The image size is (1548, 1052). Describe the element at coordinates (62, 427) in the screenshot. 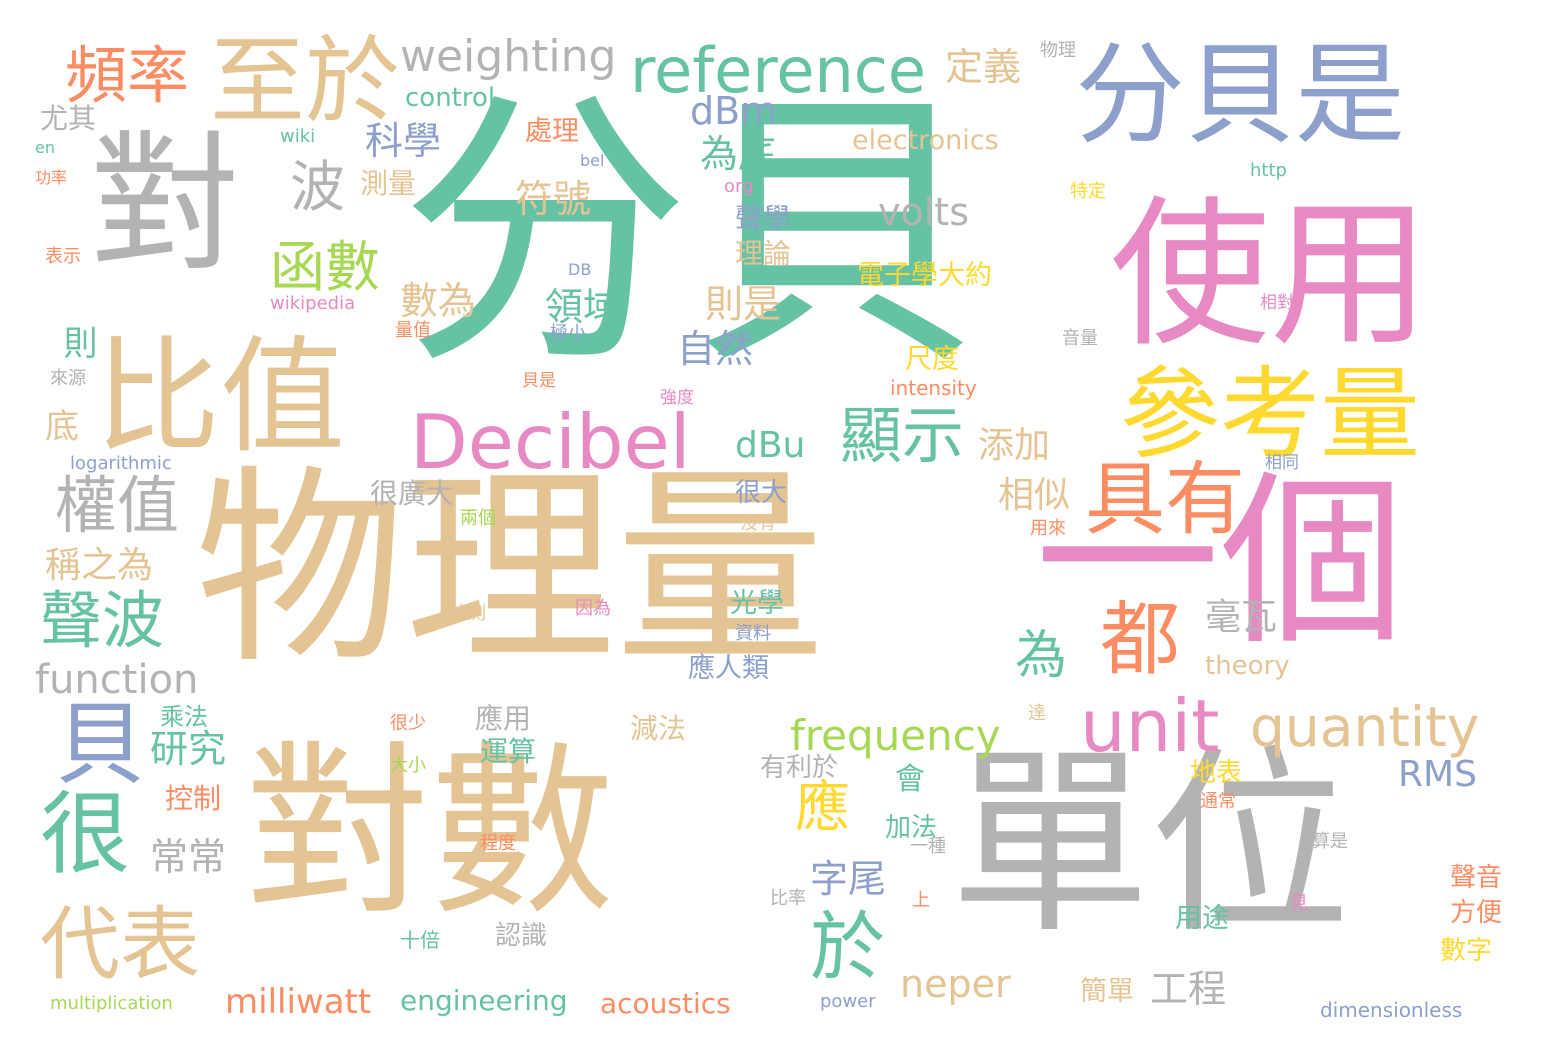

I see `word: 底` at that location.